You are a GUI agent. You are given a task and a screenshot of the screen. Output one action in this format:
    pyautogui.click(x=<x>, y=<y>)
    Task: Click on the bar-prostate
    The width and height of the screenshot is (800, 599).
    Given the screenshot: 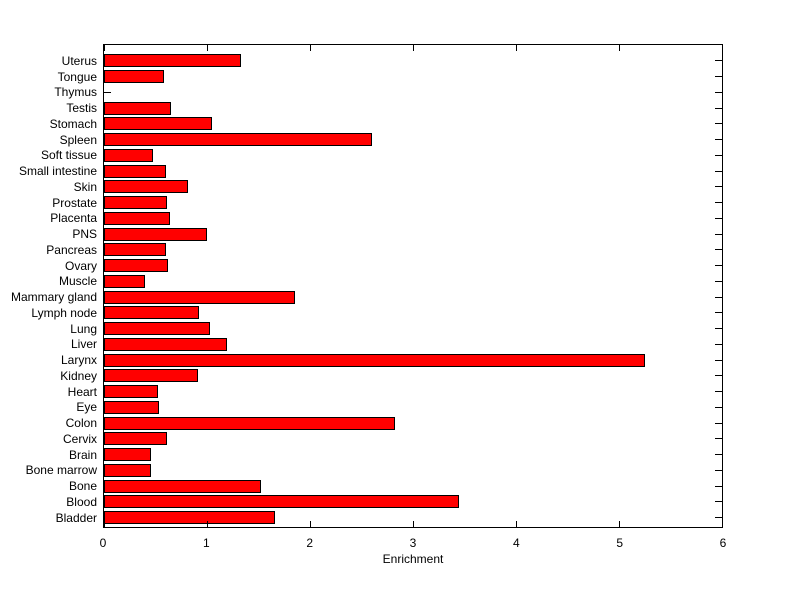 What is the action you would take?
    pyautogui.click(x=135, y=203)
    